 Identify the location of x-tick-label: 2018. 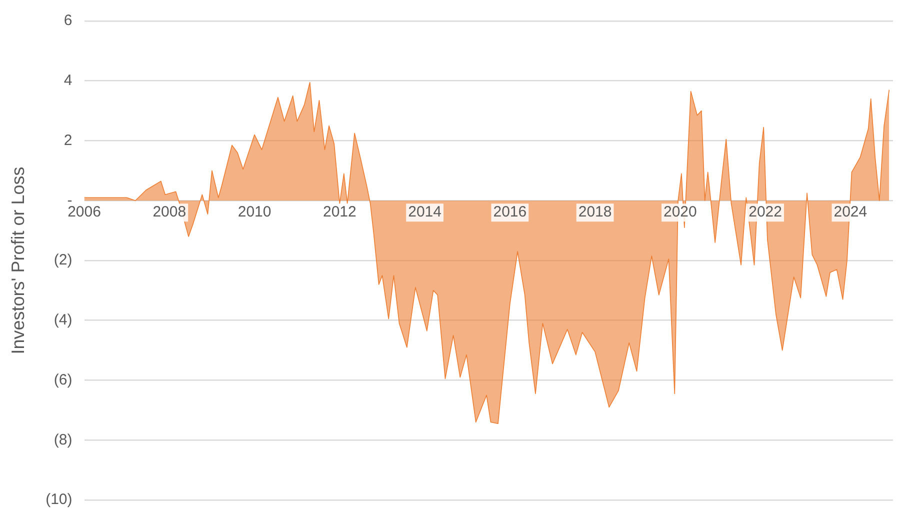
(595, 211).